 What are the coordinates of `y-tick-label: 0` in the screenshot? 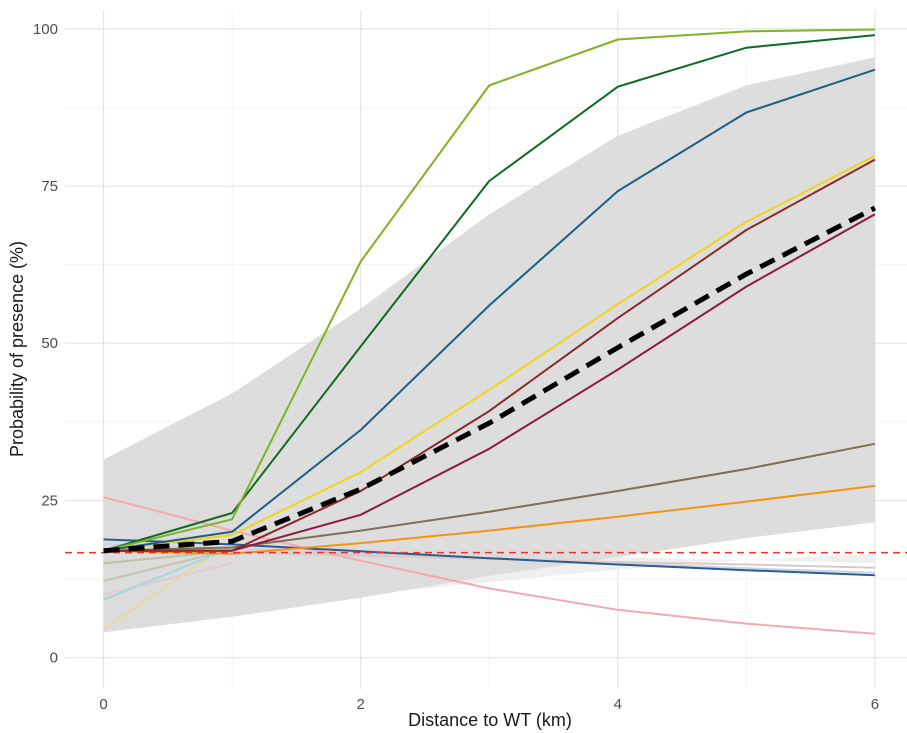 It's located at (54, 658).